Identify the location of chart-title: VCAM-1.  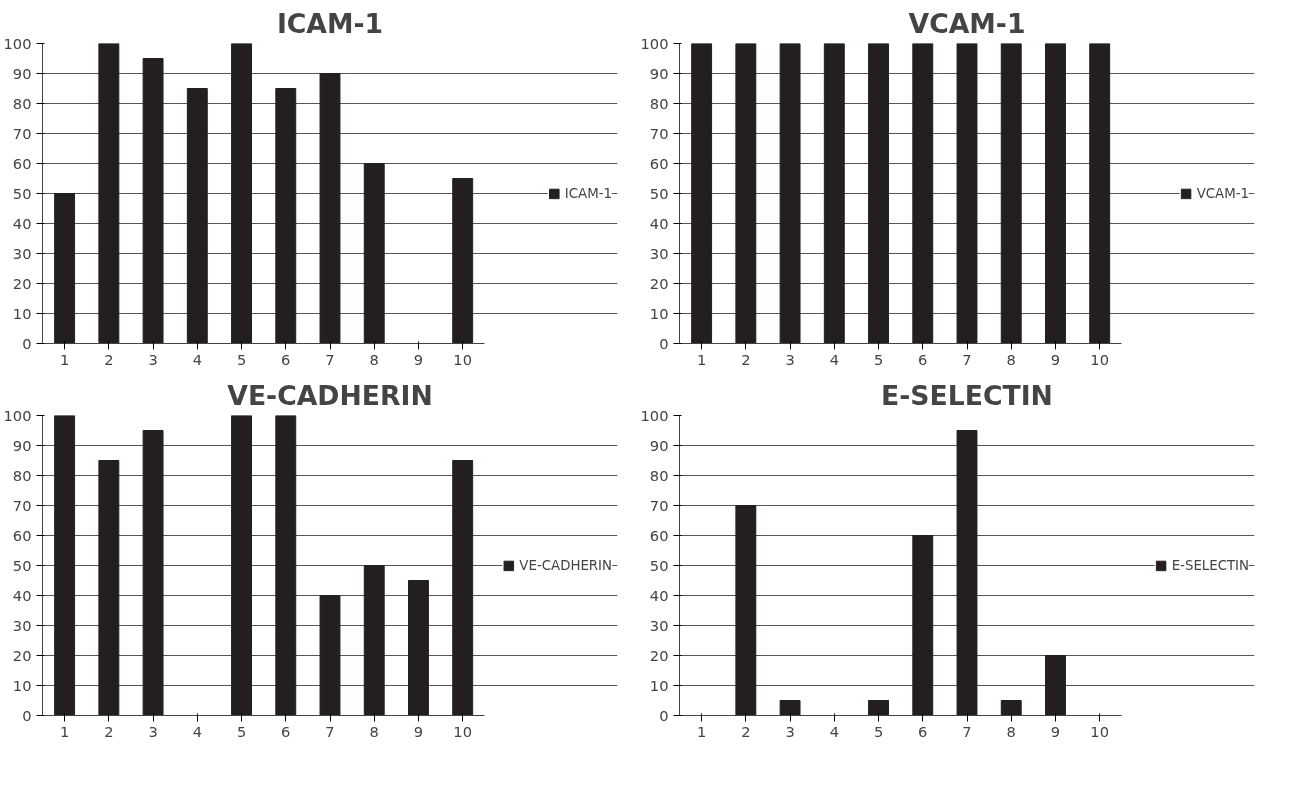
(967, 23).